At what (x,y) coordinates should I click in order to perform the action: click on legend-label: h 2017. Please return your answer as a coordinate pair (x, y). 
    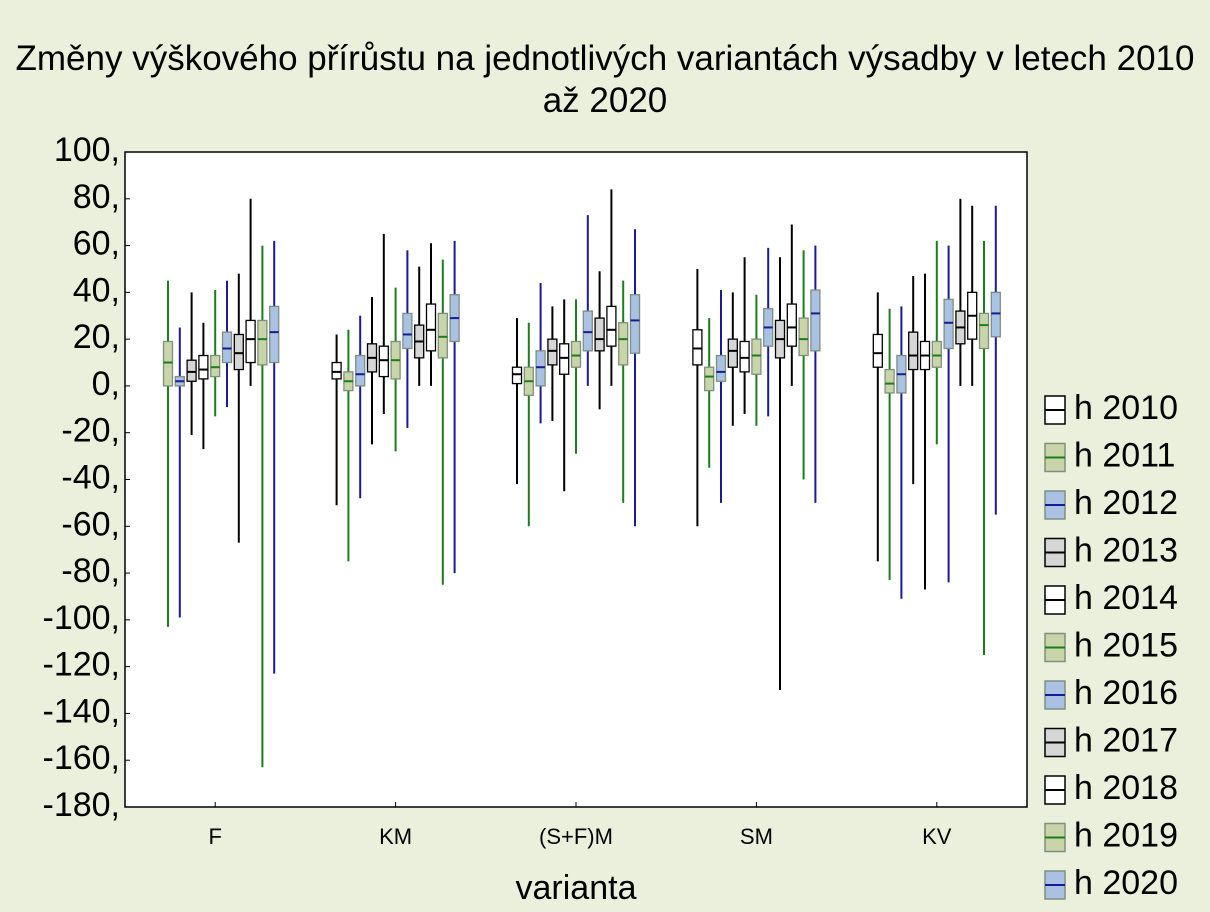
    Looking at the image, I should click on (1126, 740).